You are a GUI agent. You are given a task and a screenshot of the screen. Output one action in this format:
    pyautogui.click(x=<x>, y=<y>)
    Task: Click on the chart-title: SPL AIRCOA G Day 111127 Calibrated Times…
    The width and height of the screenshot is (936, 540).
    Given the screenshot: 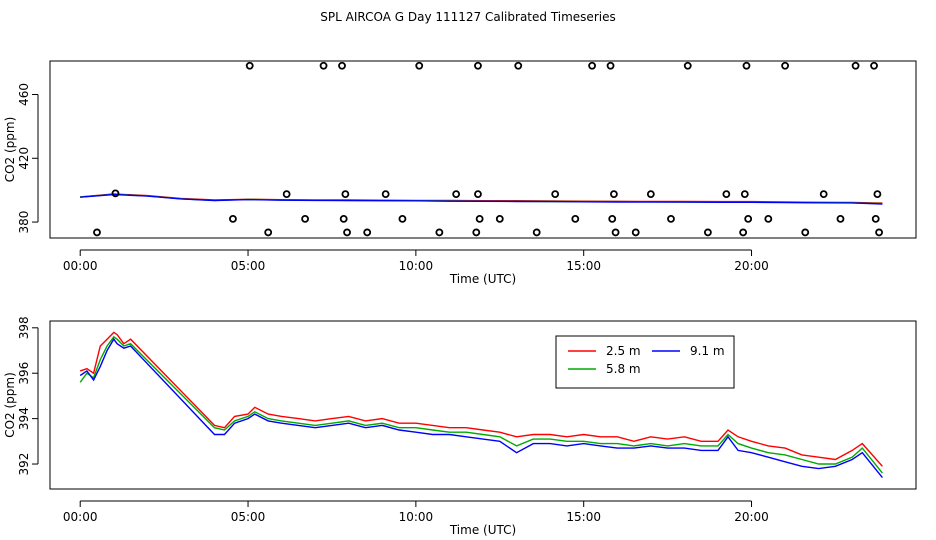 What is the action you would take?
    pyautogui.click(x=468, y=17)
    